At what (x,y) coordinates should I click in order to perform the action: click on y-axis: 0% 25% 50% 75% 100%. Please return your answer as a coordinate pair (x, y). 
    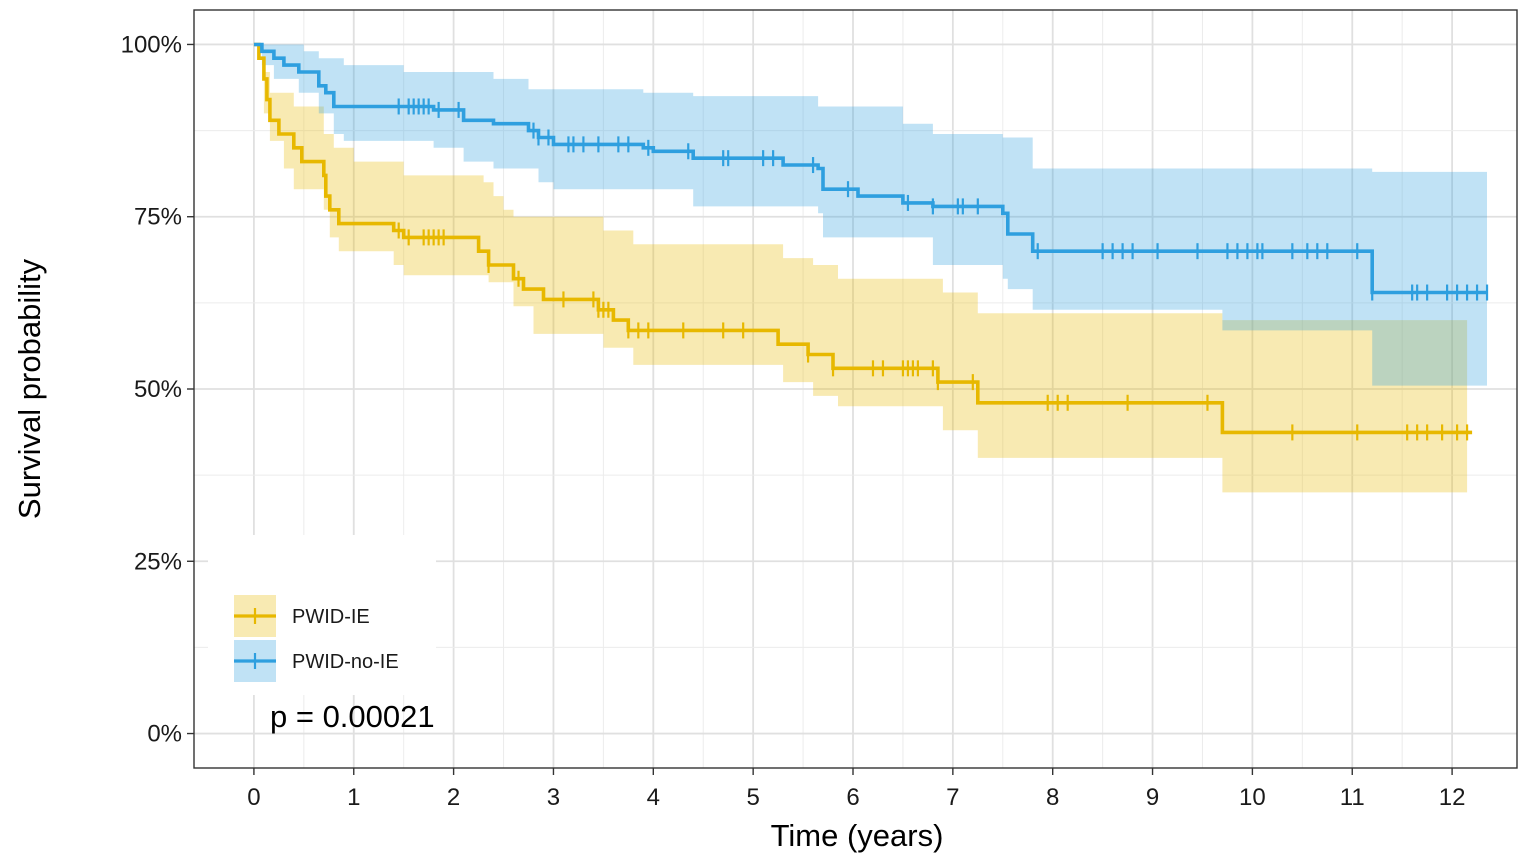
    Looking at the image, I should click on (157, 389).